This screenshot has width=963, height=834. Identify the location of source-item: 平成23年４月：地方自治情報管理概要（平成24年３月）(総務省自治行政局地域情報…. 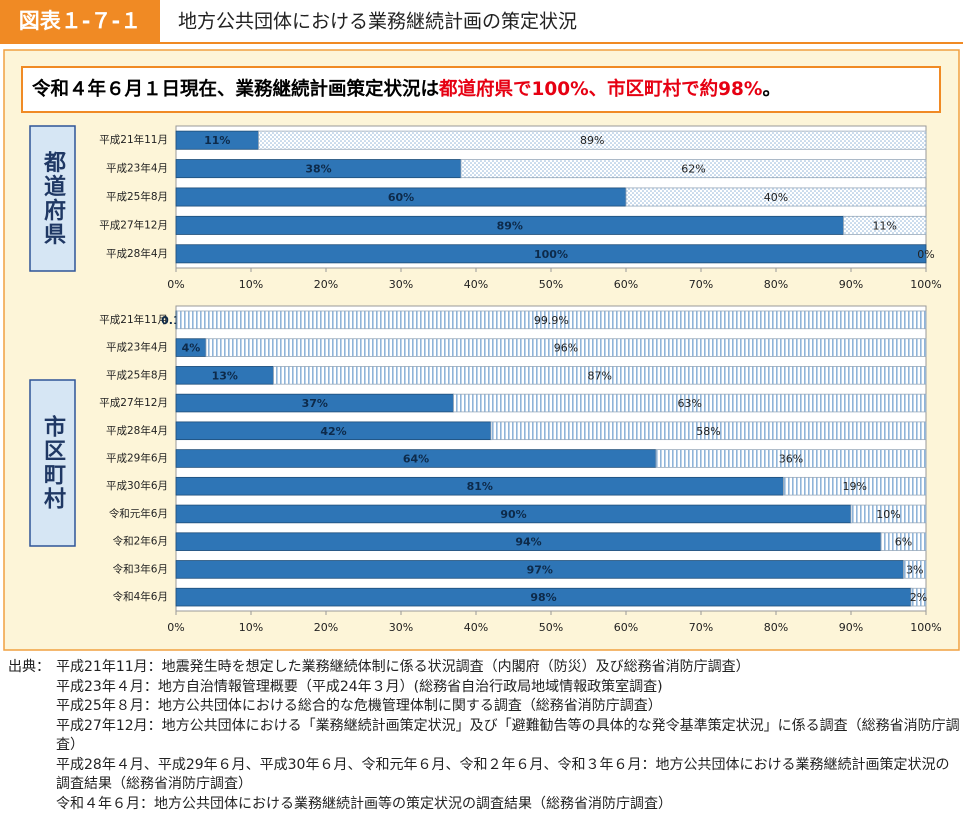
(359, 686).